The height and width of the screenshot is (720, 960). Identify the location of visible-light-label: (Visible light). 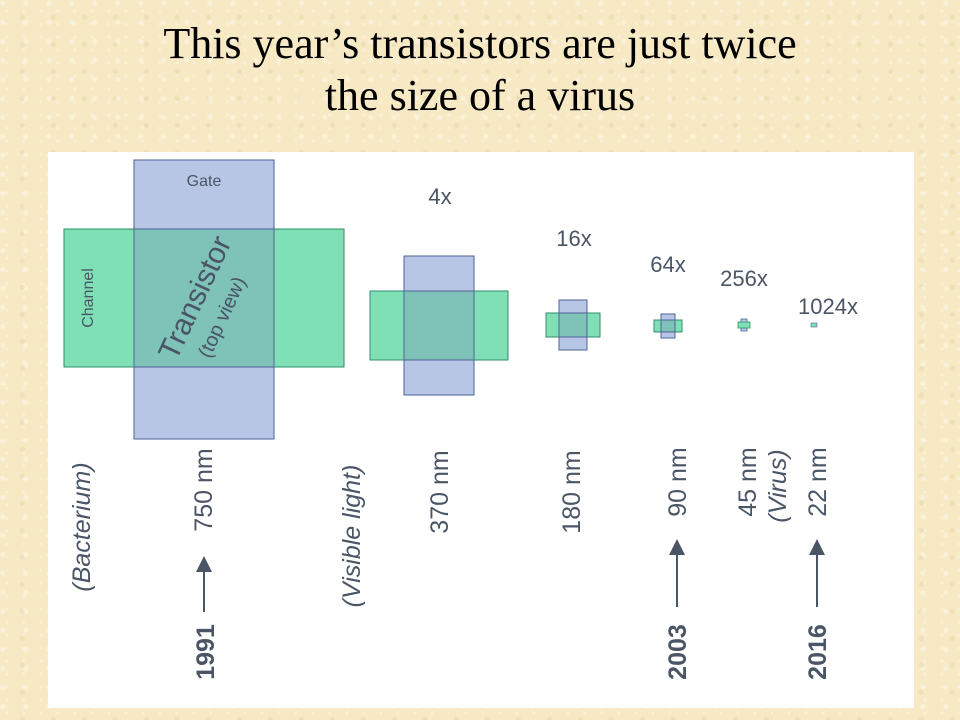
(352, 536).